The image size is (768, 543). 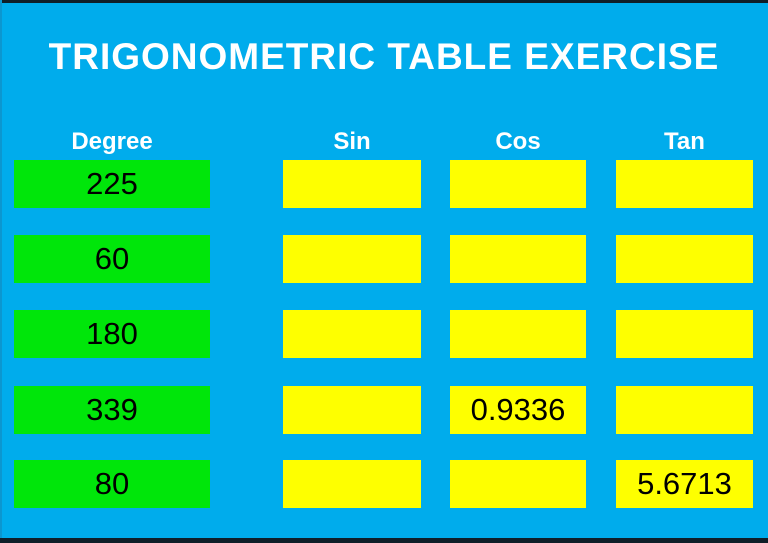 I want to click on bottom-frame-edge, so click(x=384, y=540).